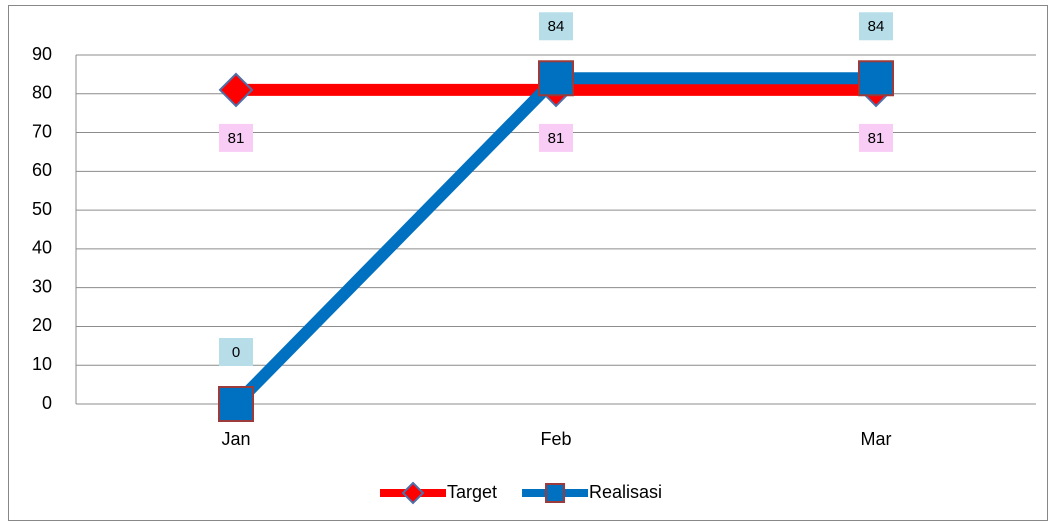 Image resolution: width=1056 pixels, height=531 pixels. What do you see at coordinates (472, 492) in the screenshot?
I see `legend-label: Target` at bounding box center [472, 492].